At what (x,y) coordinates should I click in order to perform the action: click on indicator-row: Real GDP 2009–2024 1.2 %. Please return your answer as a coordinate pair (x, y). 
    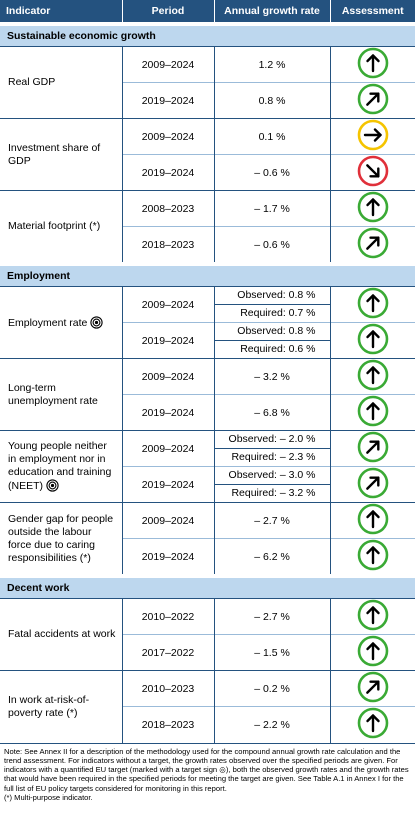
    Looking at the image, I should click on (207, 82).